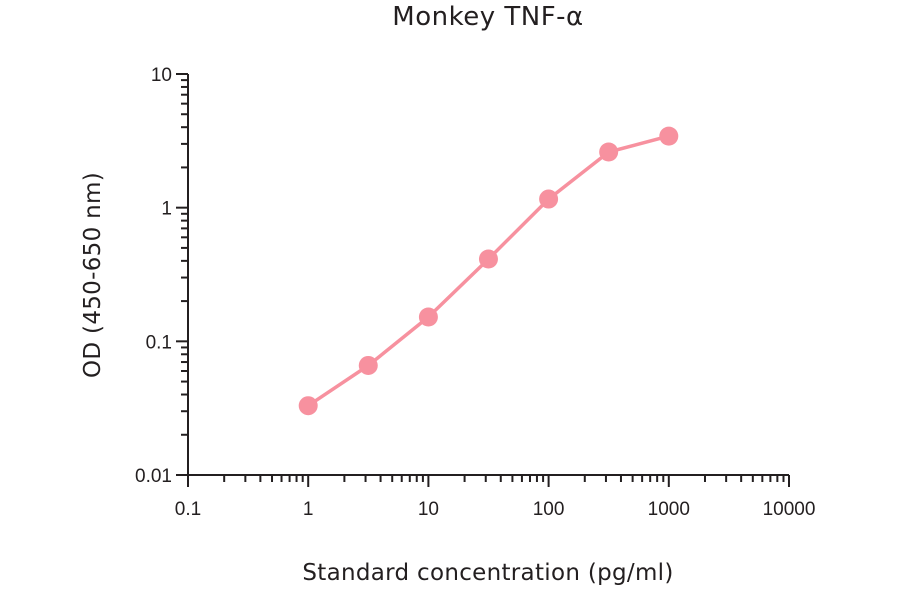 The height and width of the screenshot is (594, 900). Describe the element at coordinates (488, 17) in the screenshot. I see `chart-title: Monkey TNF-α` at that location.